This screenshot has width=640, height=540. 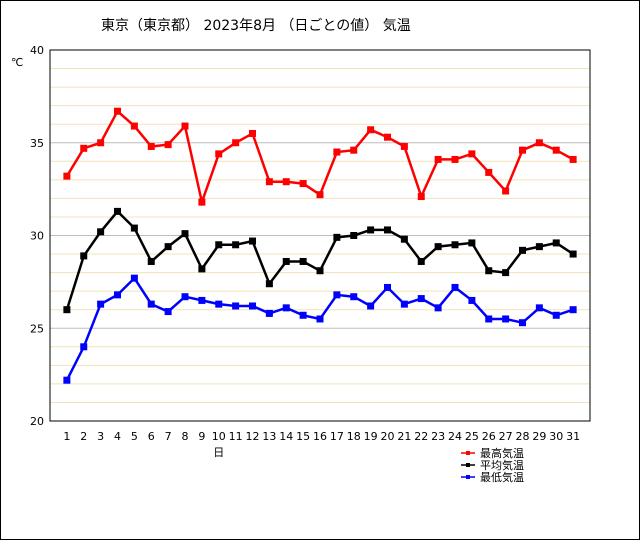 What do you see at coordinates (236, 436) in the screenshot?
I see `x-tick-label: 11` at bounding box center [236, 436].